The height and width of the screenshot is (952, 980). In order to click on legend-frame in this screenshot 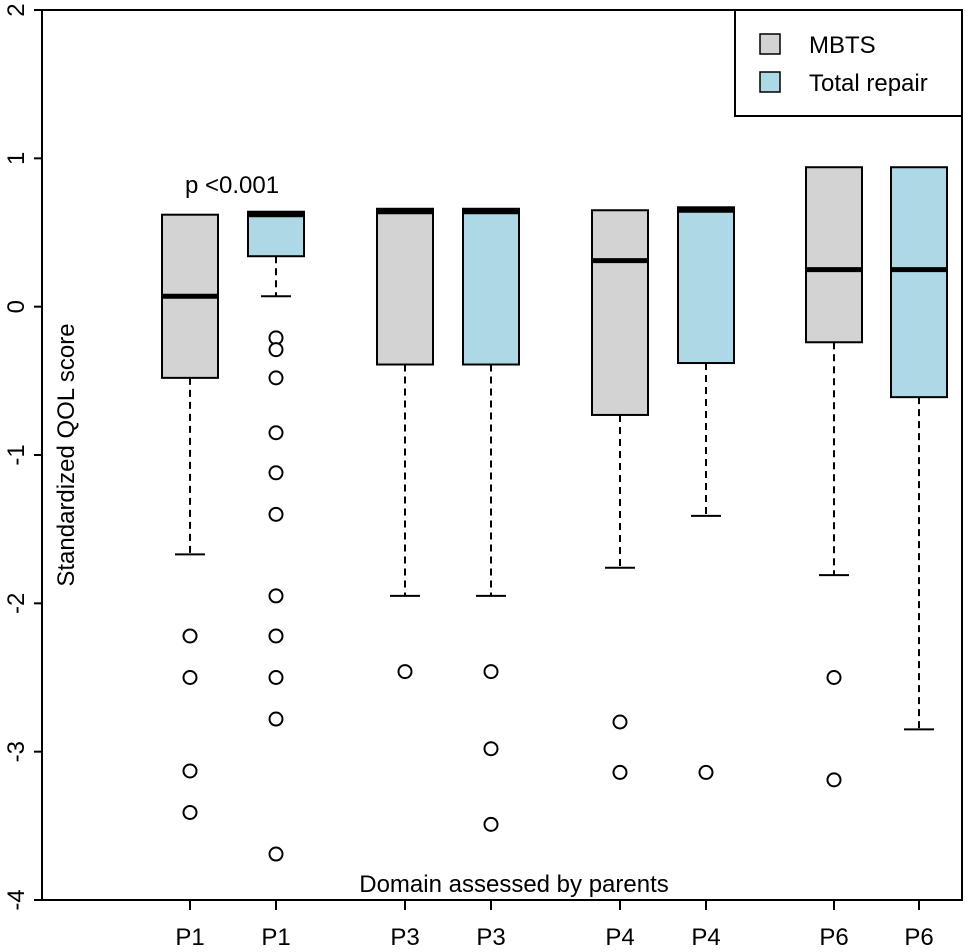, I will do `click(848, 63)`.